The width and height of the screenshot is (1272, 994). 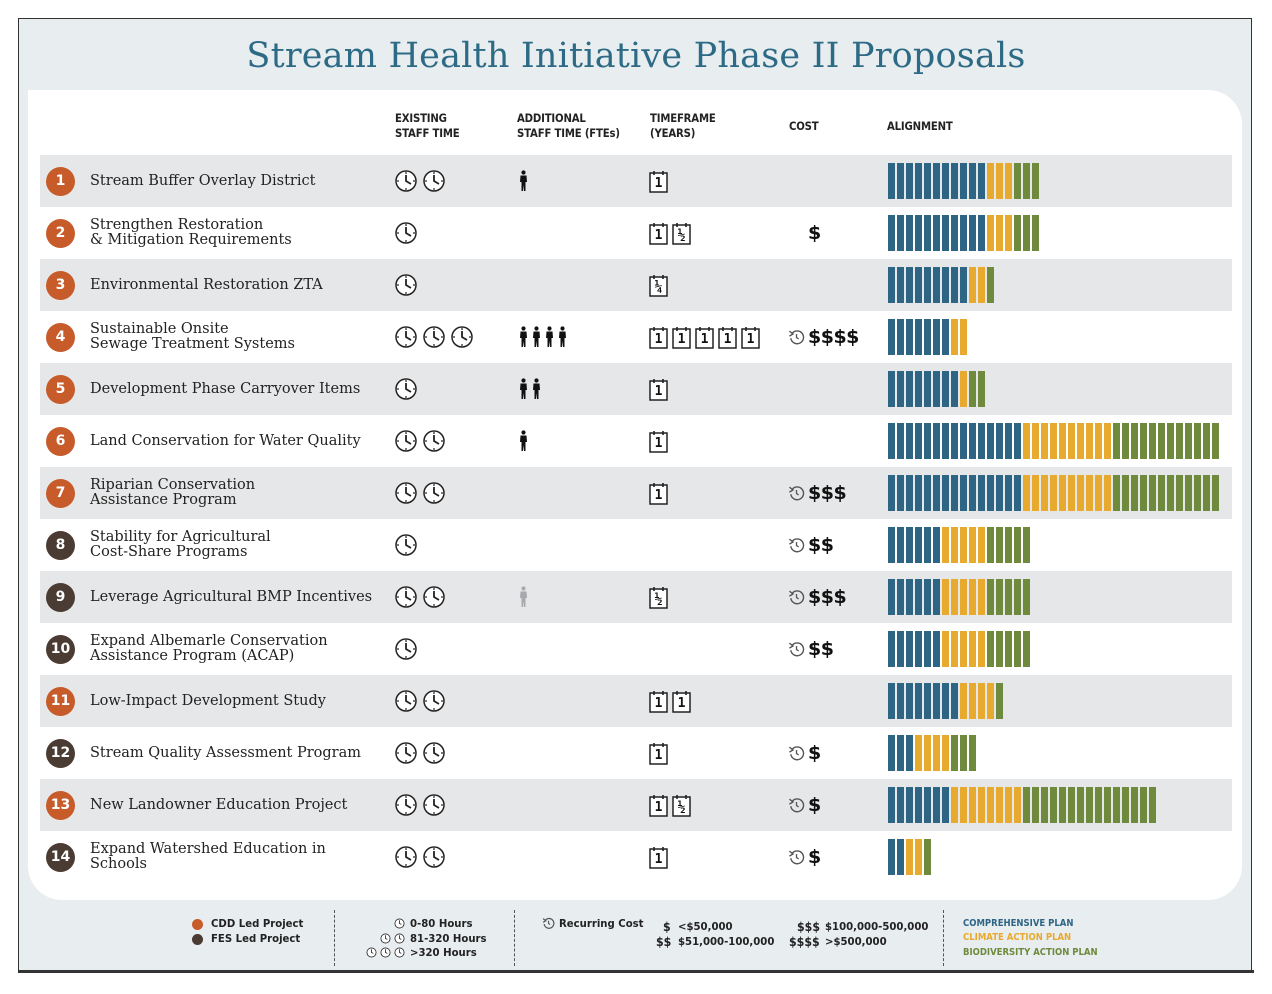 What do you see at coordinates (660, 285) in the screenshot?
I see `timeframe: ¼` at bounding box center [660, 285].